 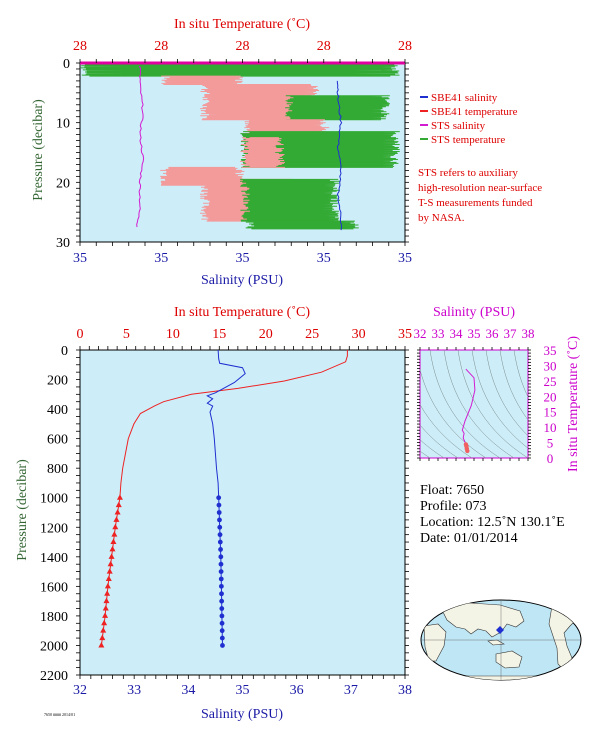 What do you see at coordinates (469, 538) in the screenshot?
I see `date: Date: 01/01/2014` at bounding box center [469, 538].